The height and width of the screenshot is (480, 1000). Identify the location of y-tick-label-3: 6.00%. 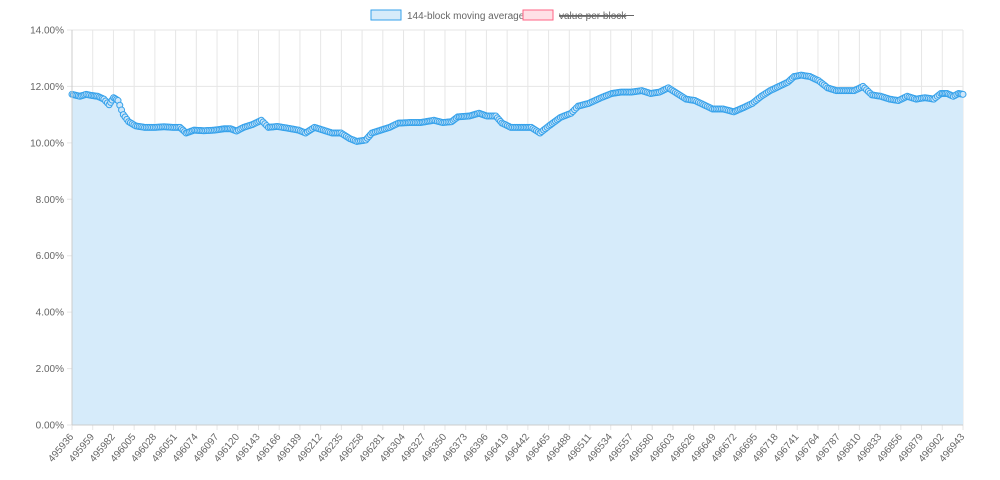
(50, 256).